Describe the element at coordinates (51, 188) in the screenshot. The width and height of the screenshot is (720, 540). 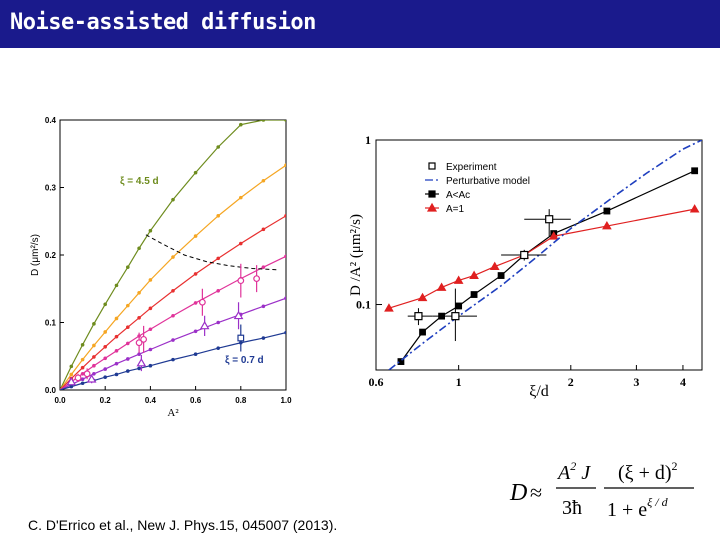
I see `y-tick-label: 0.3` at that location.